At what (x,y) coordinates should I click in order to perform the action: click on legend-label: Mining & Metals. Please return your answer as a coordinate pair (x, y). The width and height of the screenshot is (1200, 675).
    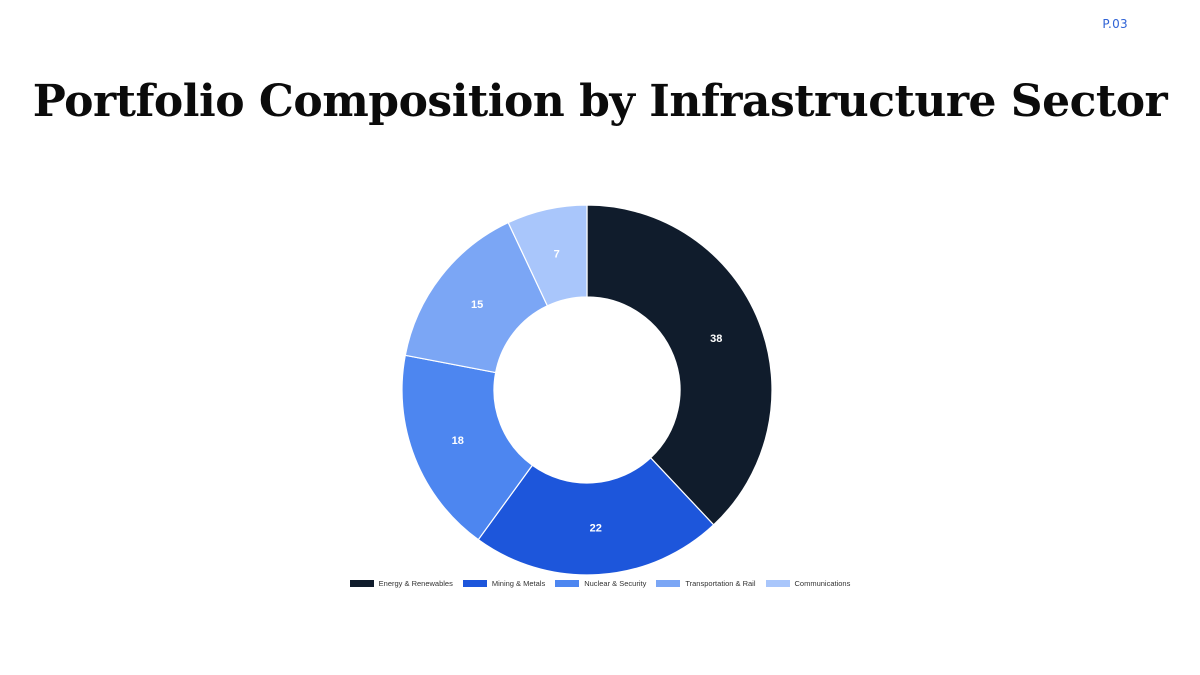
    Looking at the image, I should click on (518, 583).